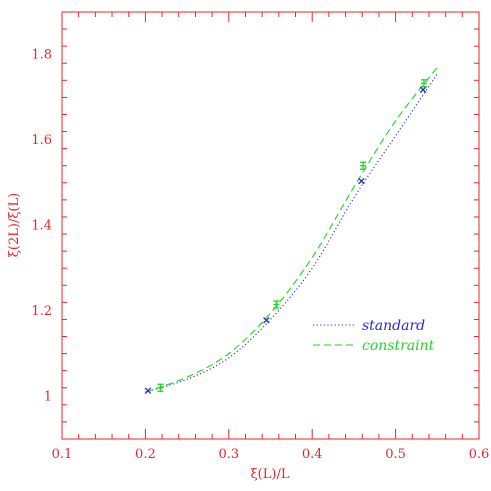 The image size is (491, 491). Describe the element at coordinates (62, 454) in the screenshot. I see `x-tick-label: 0.1` at that location.